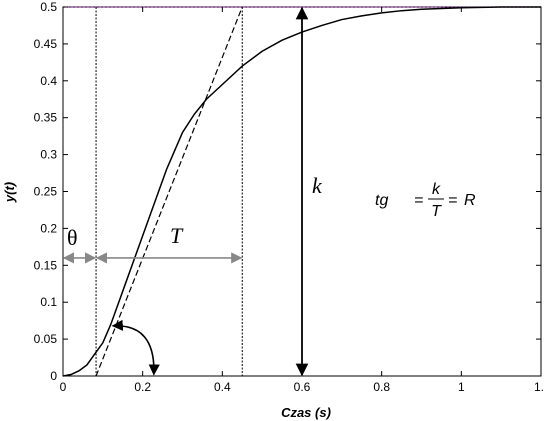  What do you see at coordinates (317, 185) in the screenshot?
I see `gain-label: k` at bounding box center [317, 185].